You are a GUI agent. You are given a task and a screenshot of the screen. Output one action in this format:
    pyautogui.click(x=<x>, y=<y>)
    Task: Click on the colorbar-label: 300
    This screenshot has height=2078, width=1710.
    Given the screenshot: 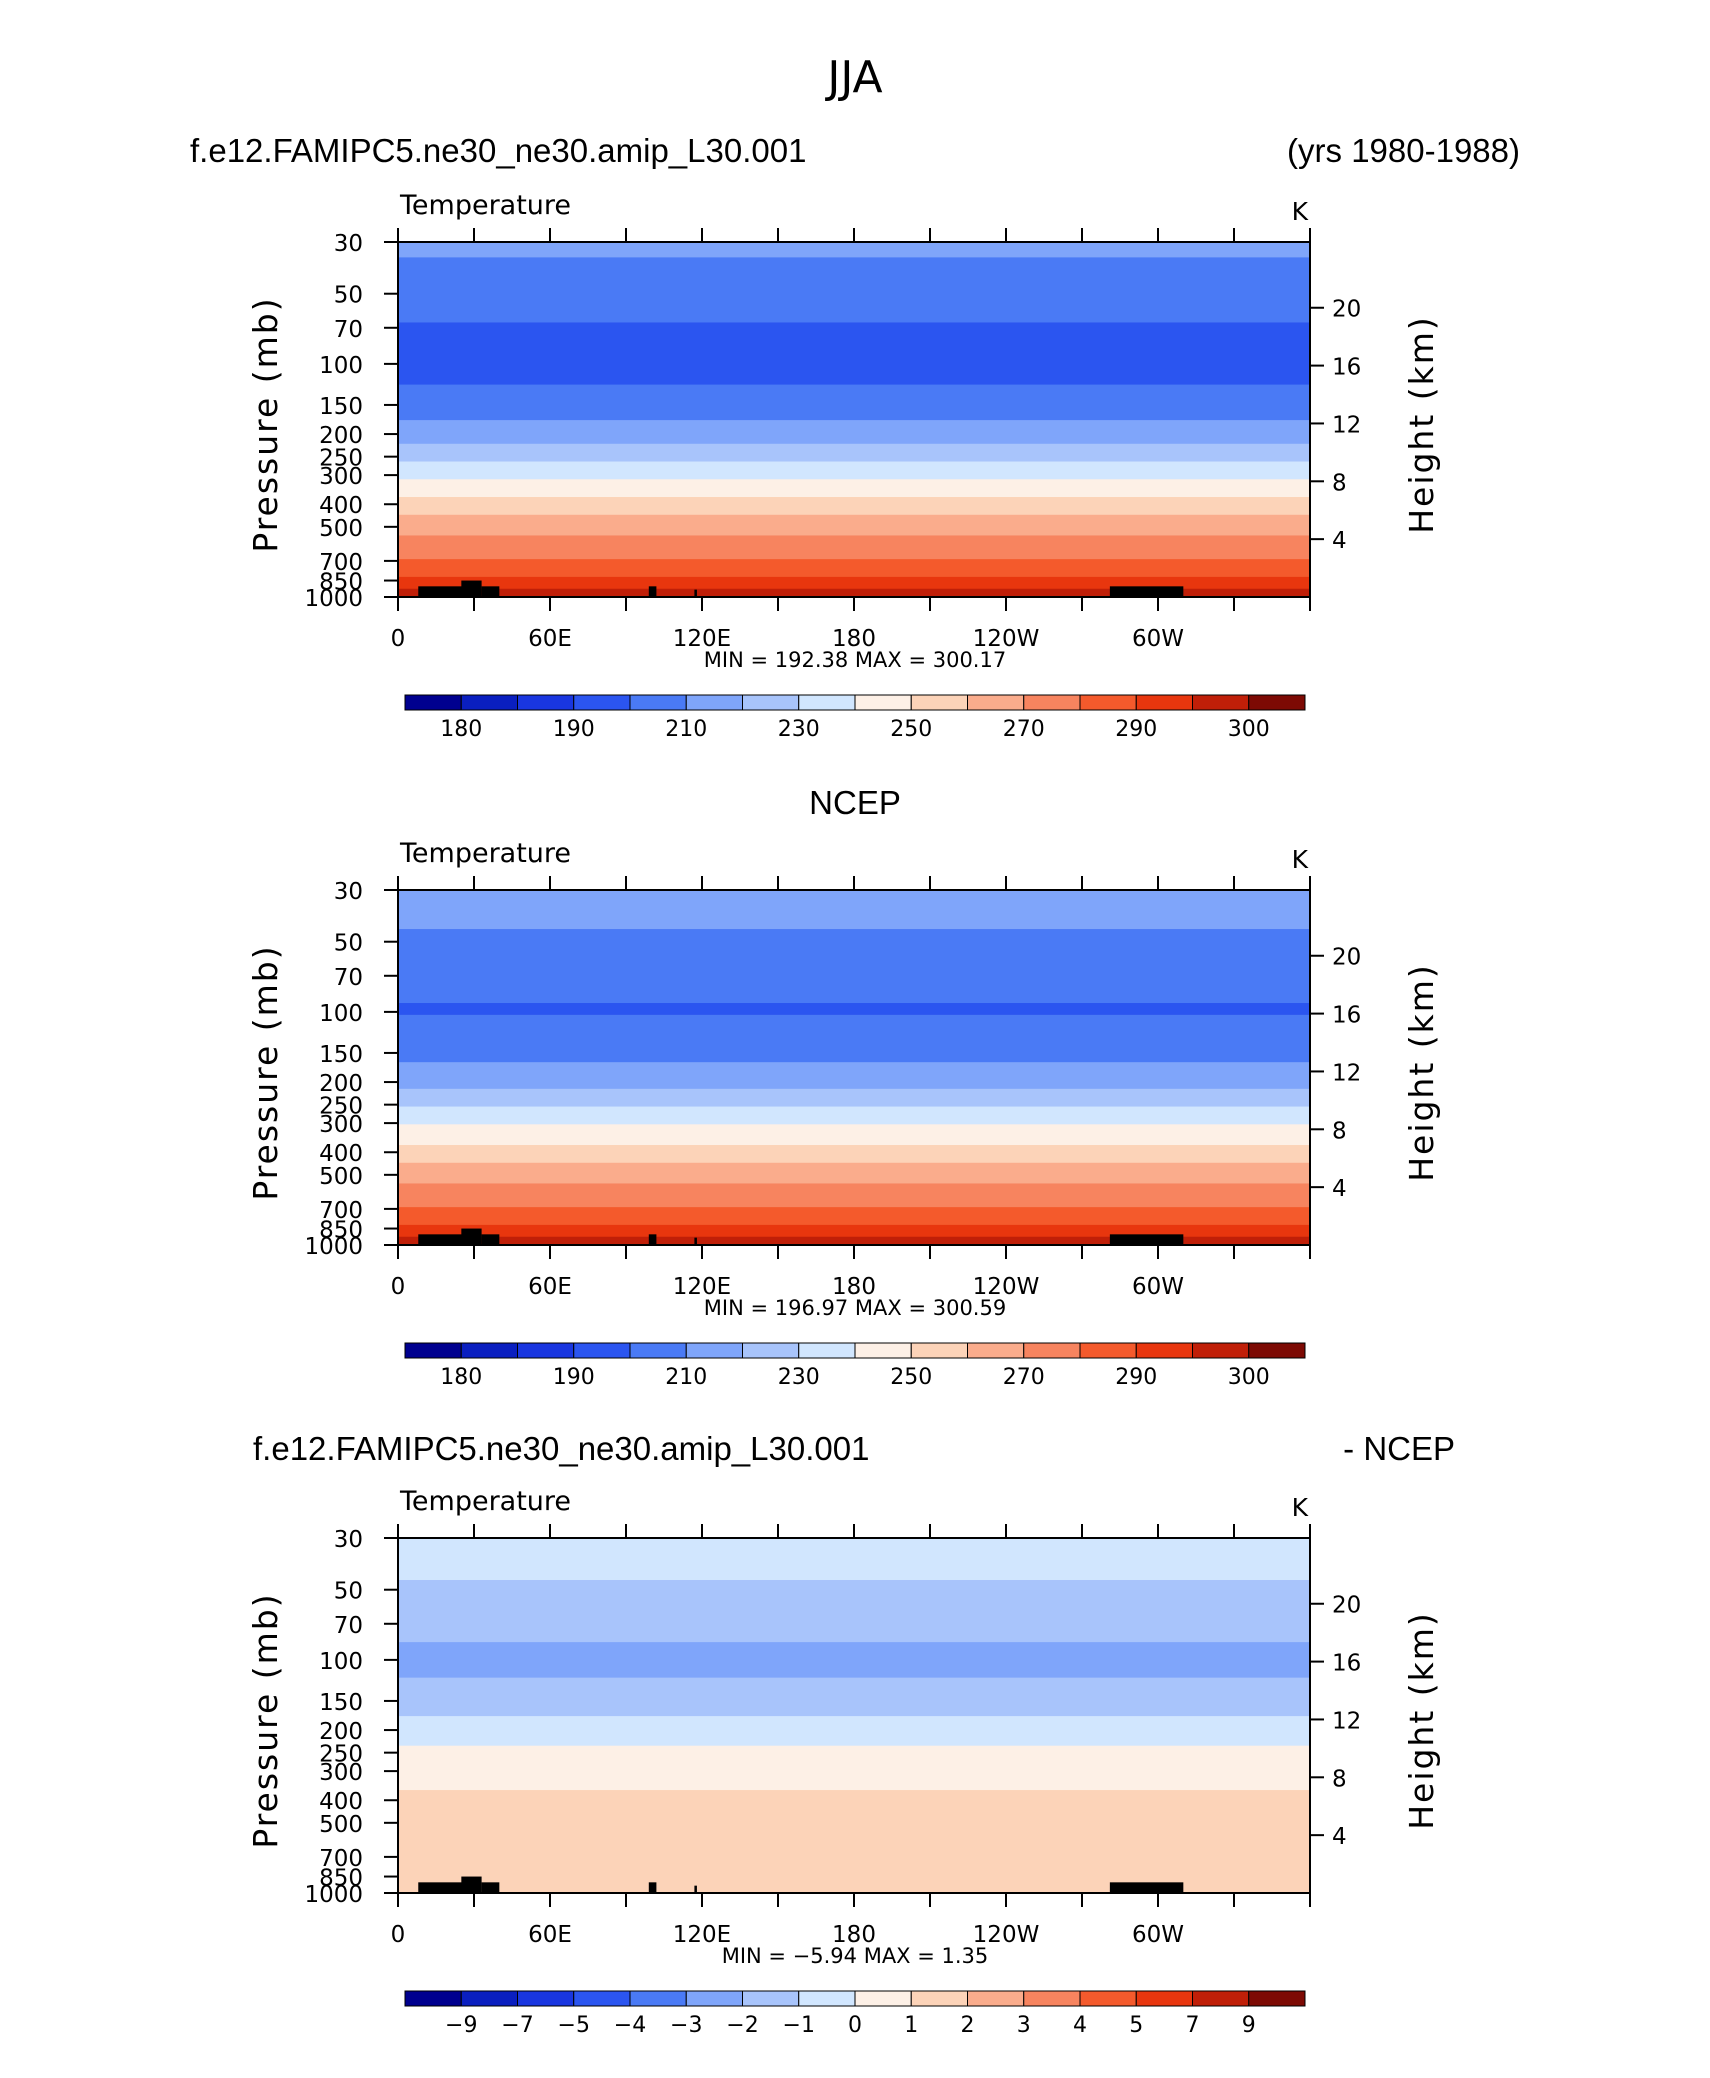 What is the action you would take?
    pyautogui.click(x=1249, y=1377)
    